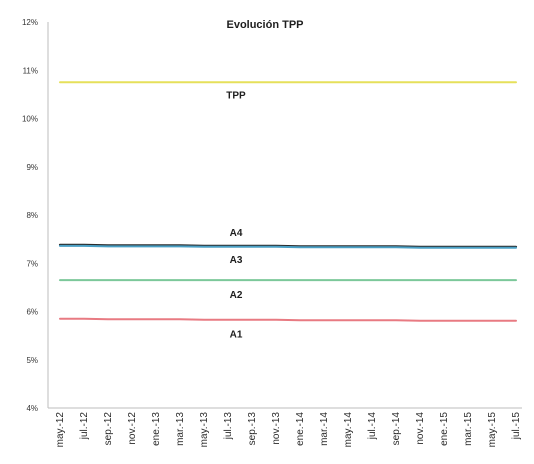  What do you see at coordinates (348, 430) in the screenshot?
I see `x-tick-label: may.-14` at bounding box center [348, 430].